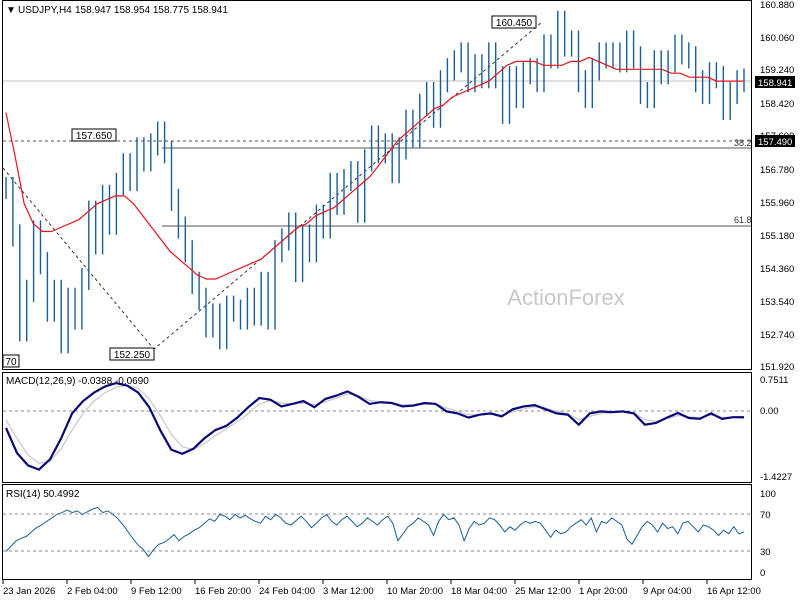 The image size is (800, 605). I want to click on price-header-glyph: ▼, so click(11, 10).